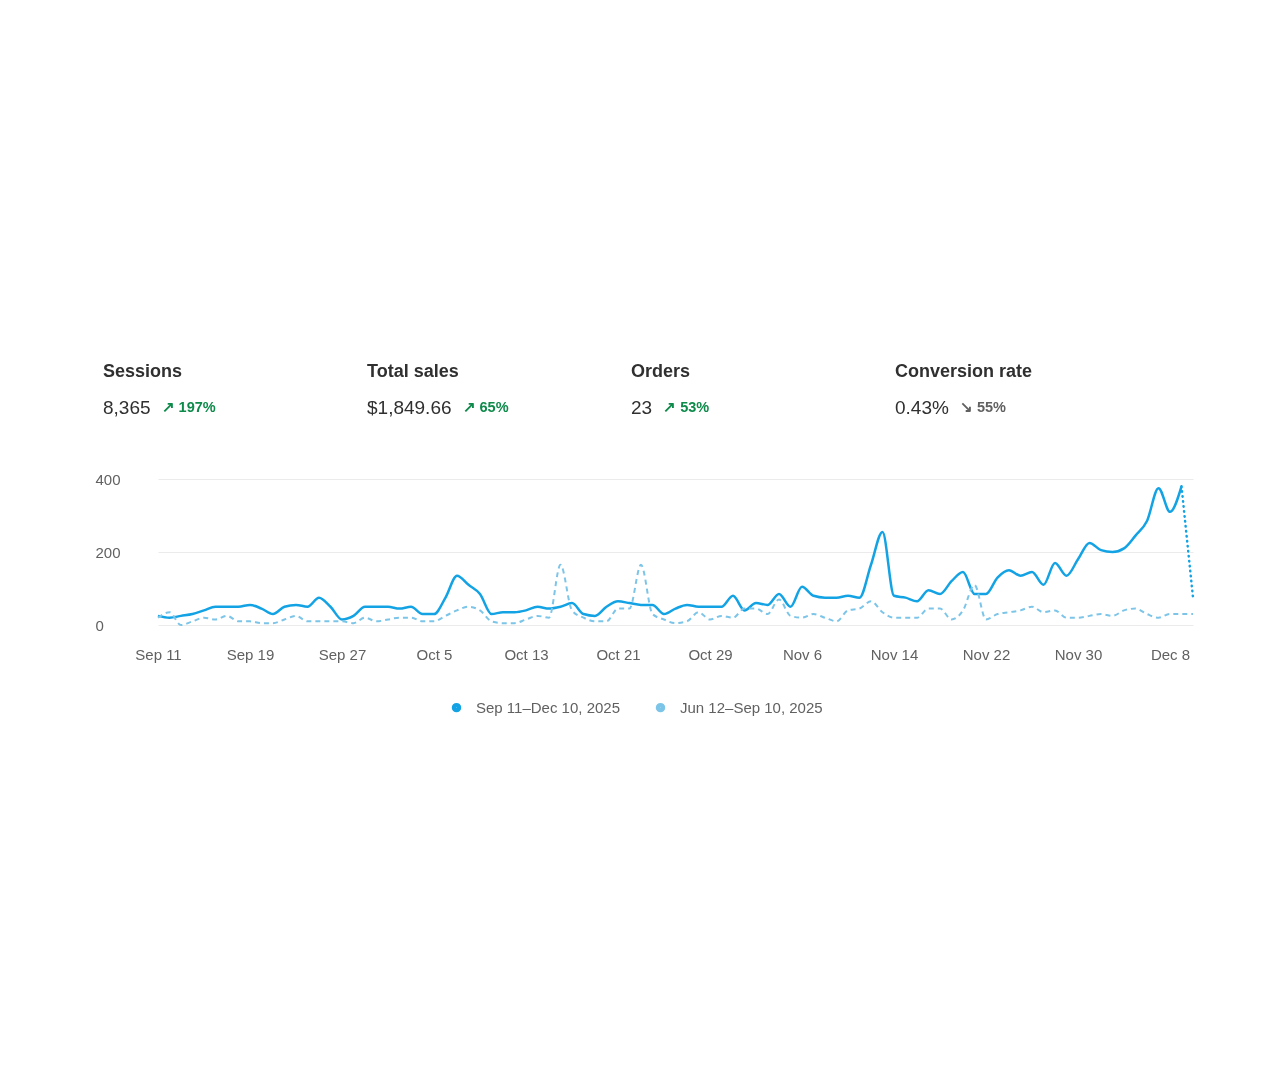 The width and height of the screenshot is (1280, 1080). Describe the element at coordinates (413, 371) in the screenshot. I see `category-label: Total sales` at that location.